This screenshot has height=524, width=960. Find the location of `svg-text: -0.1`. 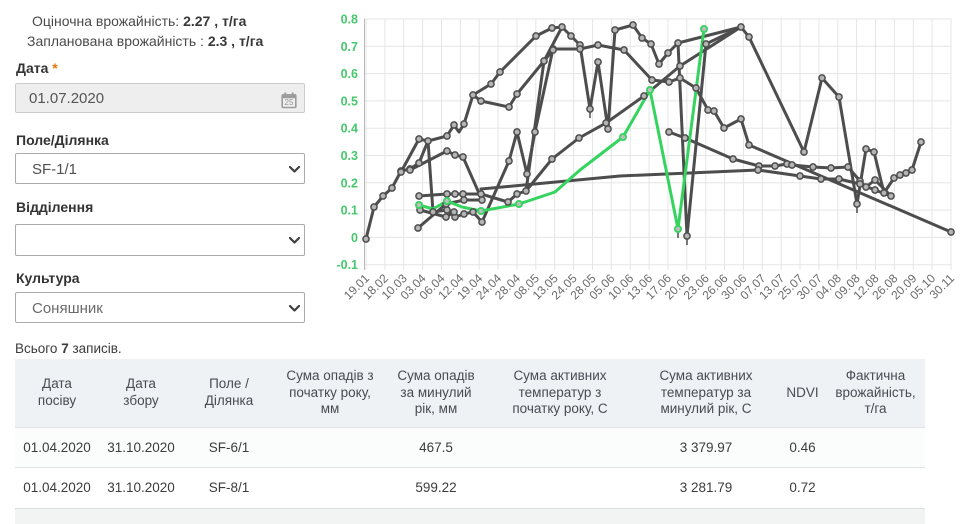

svg-text: -0.1 is located at coordinates (347, 265).